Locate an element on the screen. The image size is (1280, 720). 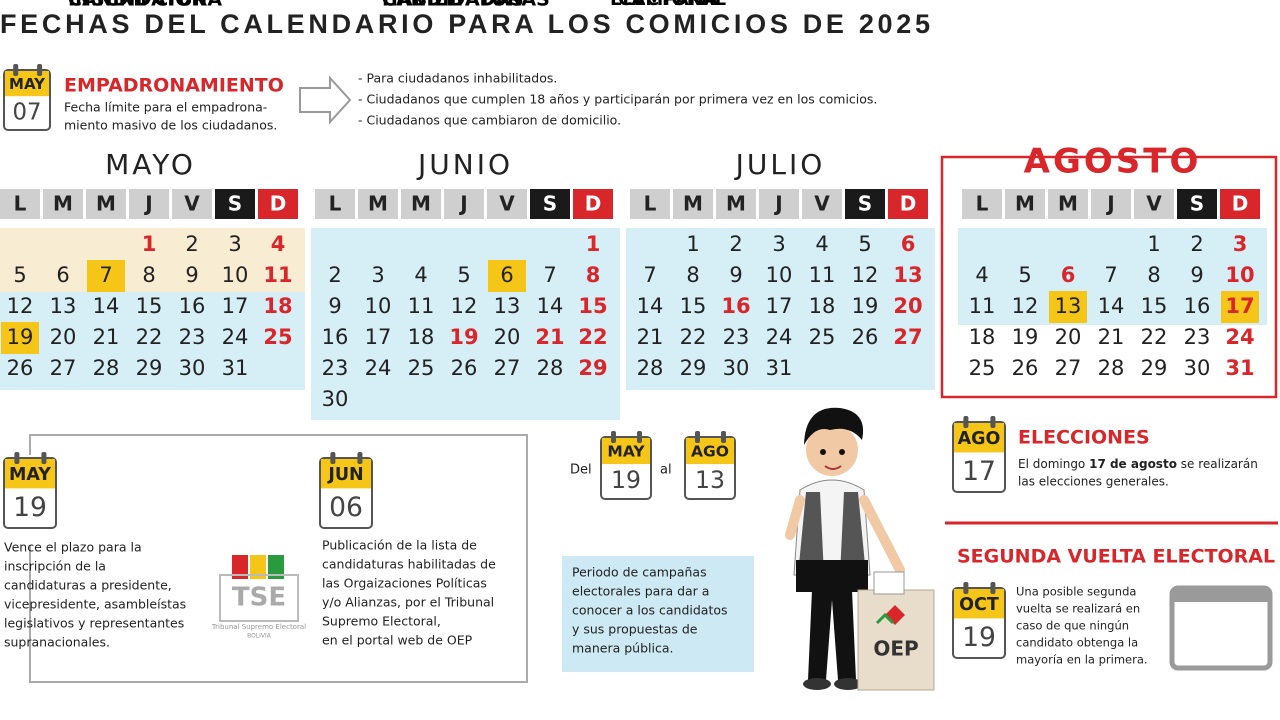
calendar-day: 1 is located at coordinates (692, 244).